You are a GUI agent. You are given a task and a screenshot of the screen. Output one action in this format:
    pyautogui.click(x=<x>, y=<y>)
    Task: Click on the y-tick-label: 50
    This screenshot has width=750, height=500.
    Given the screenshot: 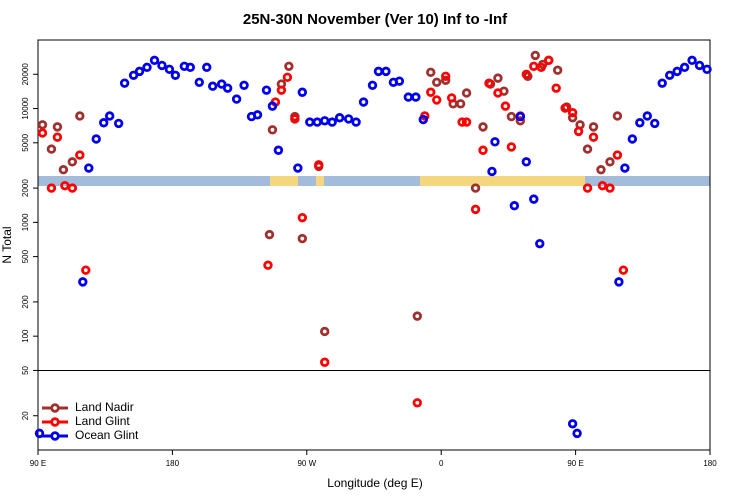 What is the action you would take?
    pyautogui.click(x=25, y=369)
    